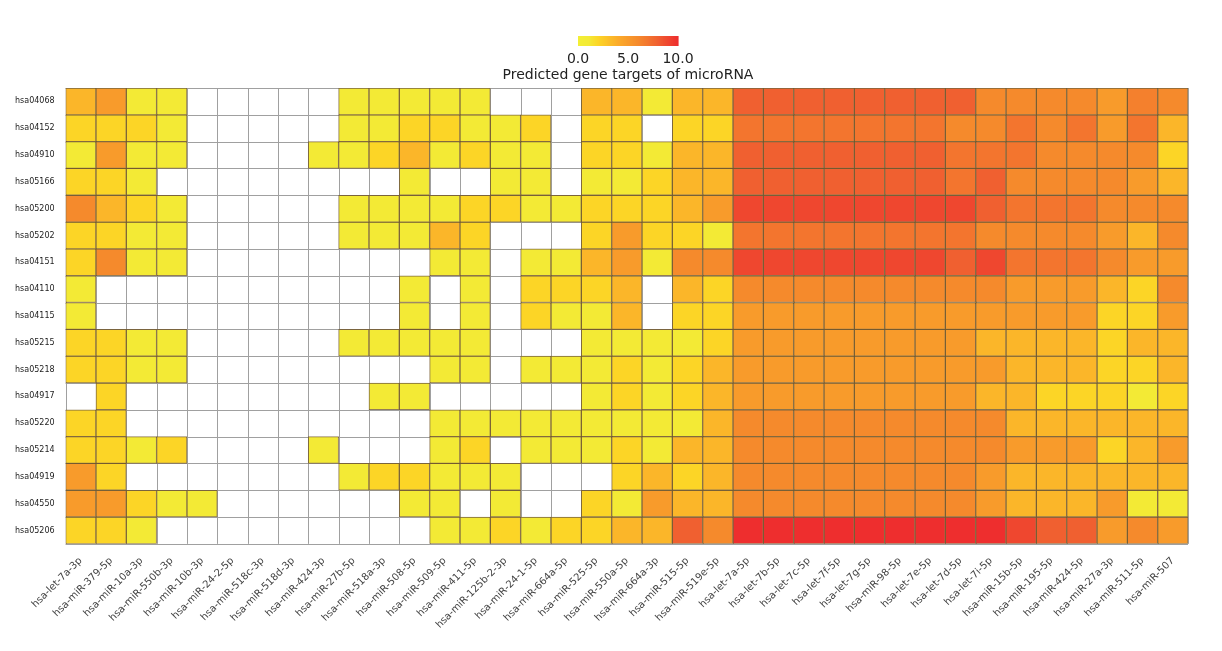 The width and height of the screenshot is (1222, 651). Describe the element at coordinates (678, 57) in the screenshot. I see `color-bar-label: 10.0` at that location.